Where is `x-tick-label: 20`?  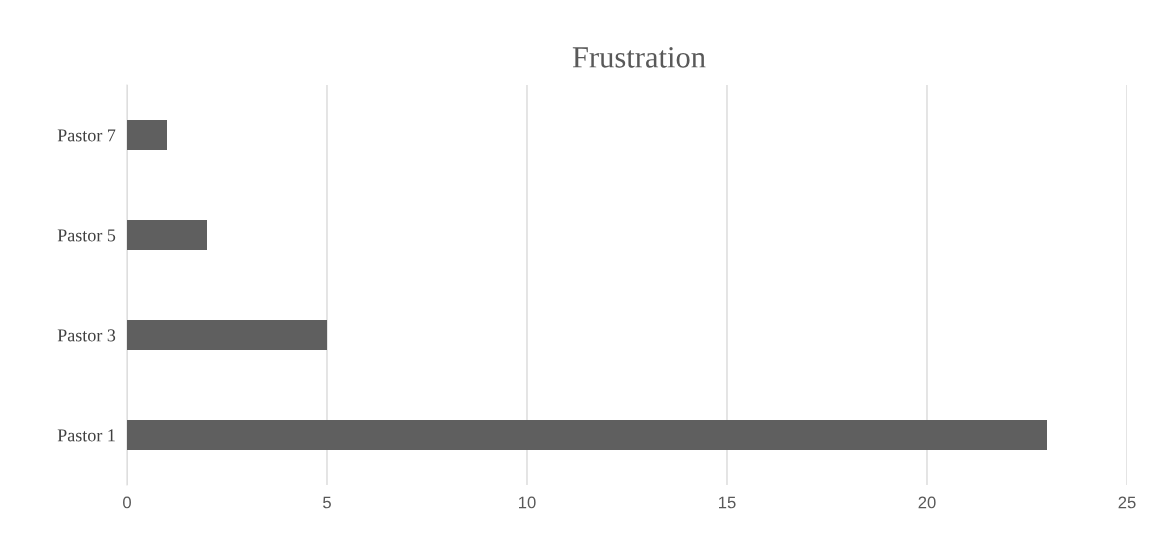
x-tick-label: 20 is located at coordinates (927, 502).